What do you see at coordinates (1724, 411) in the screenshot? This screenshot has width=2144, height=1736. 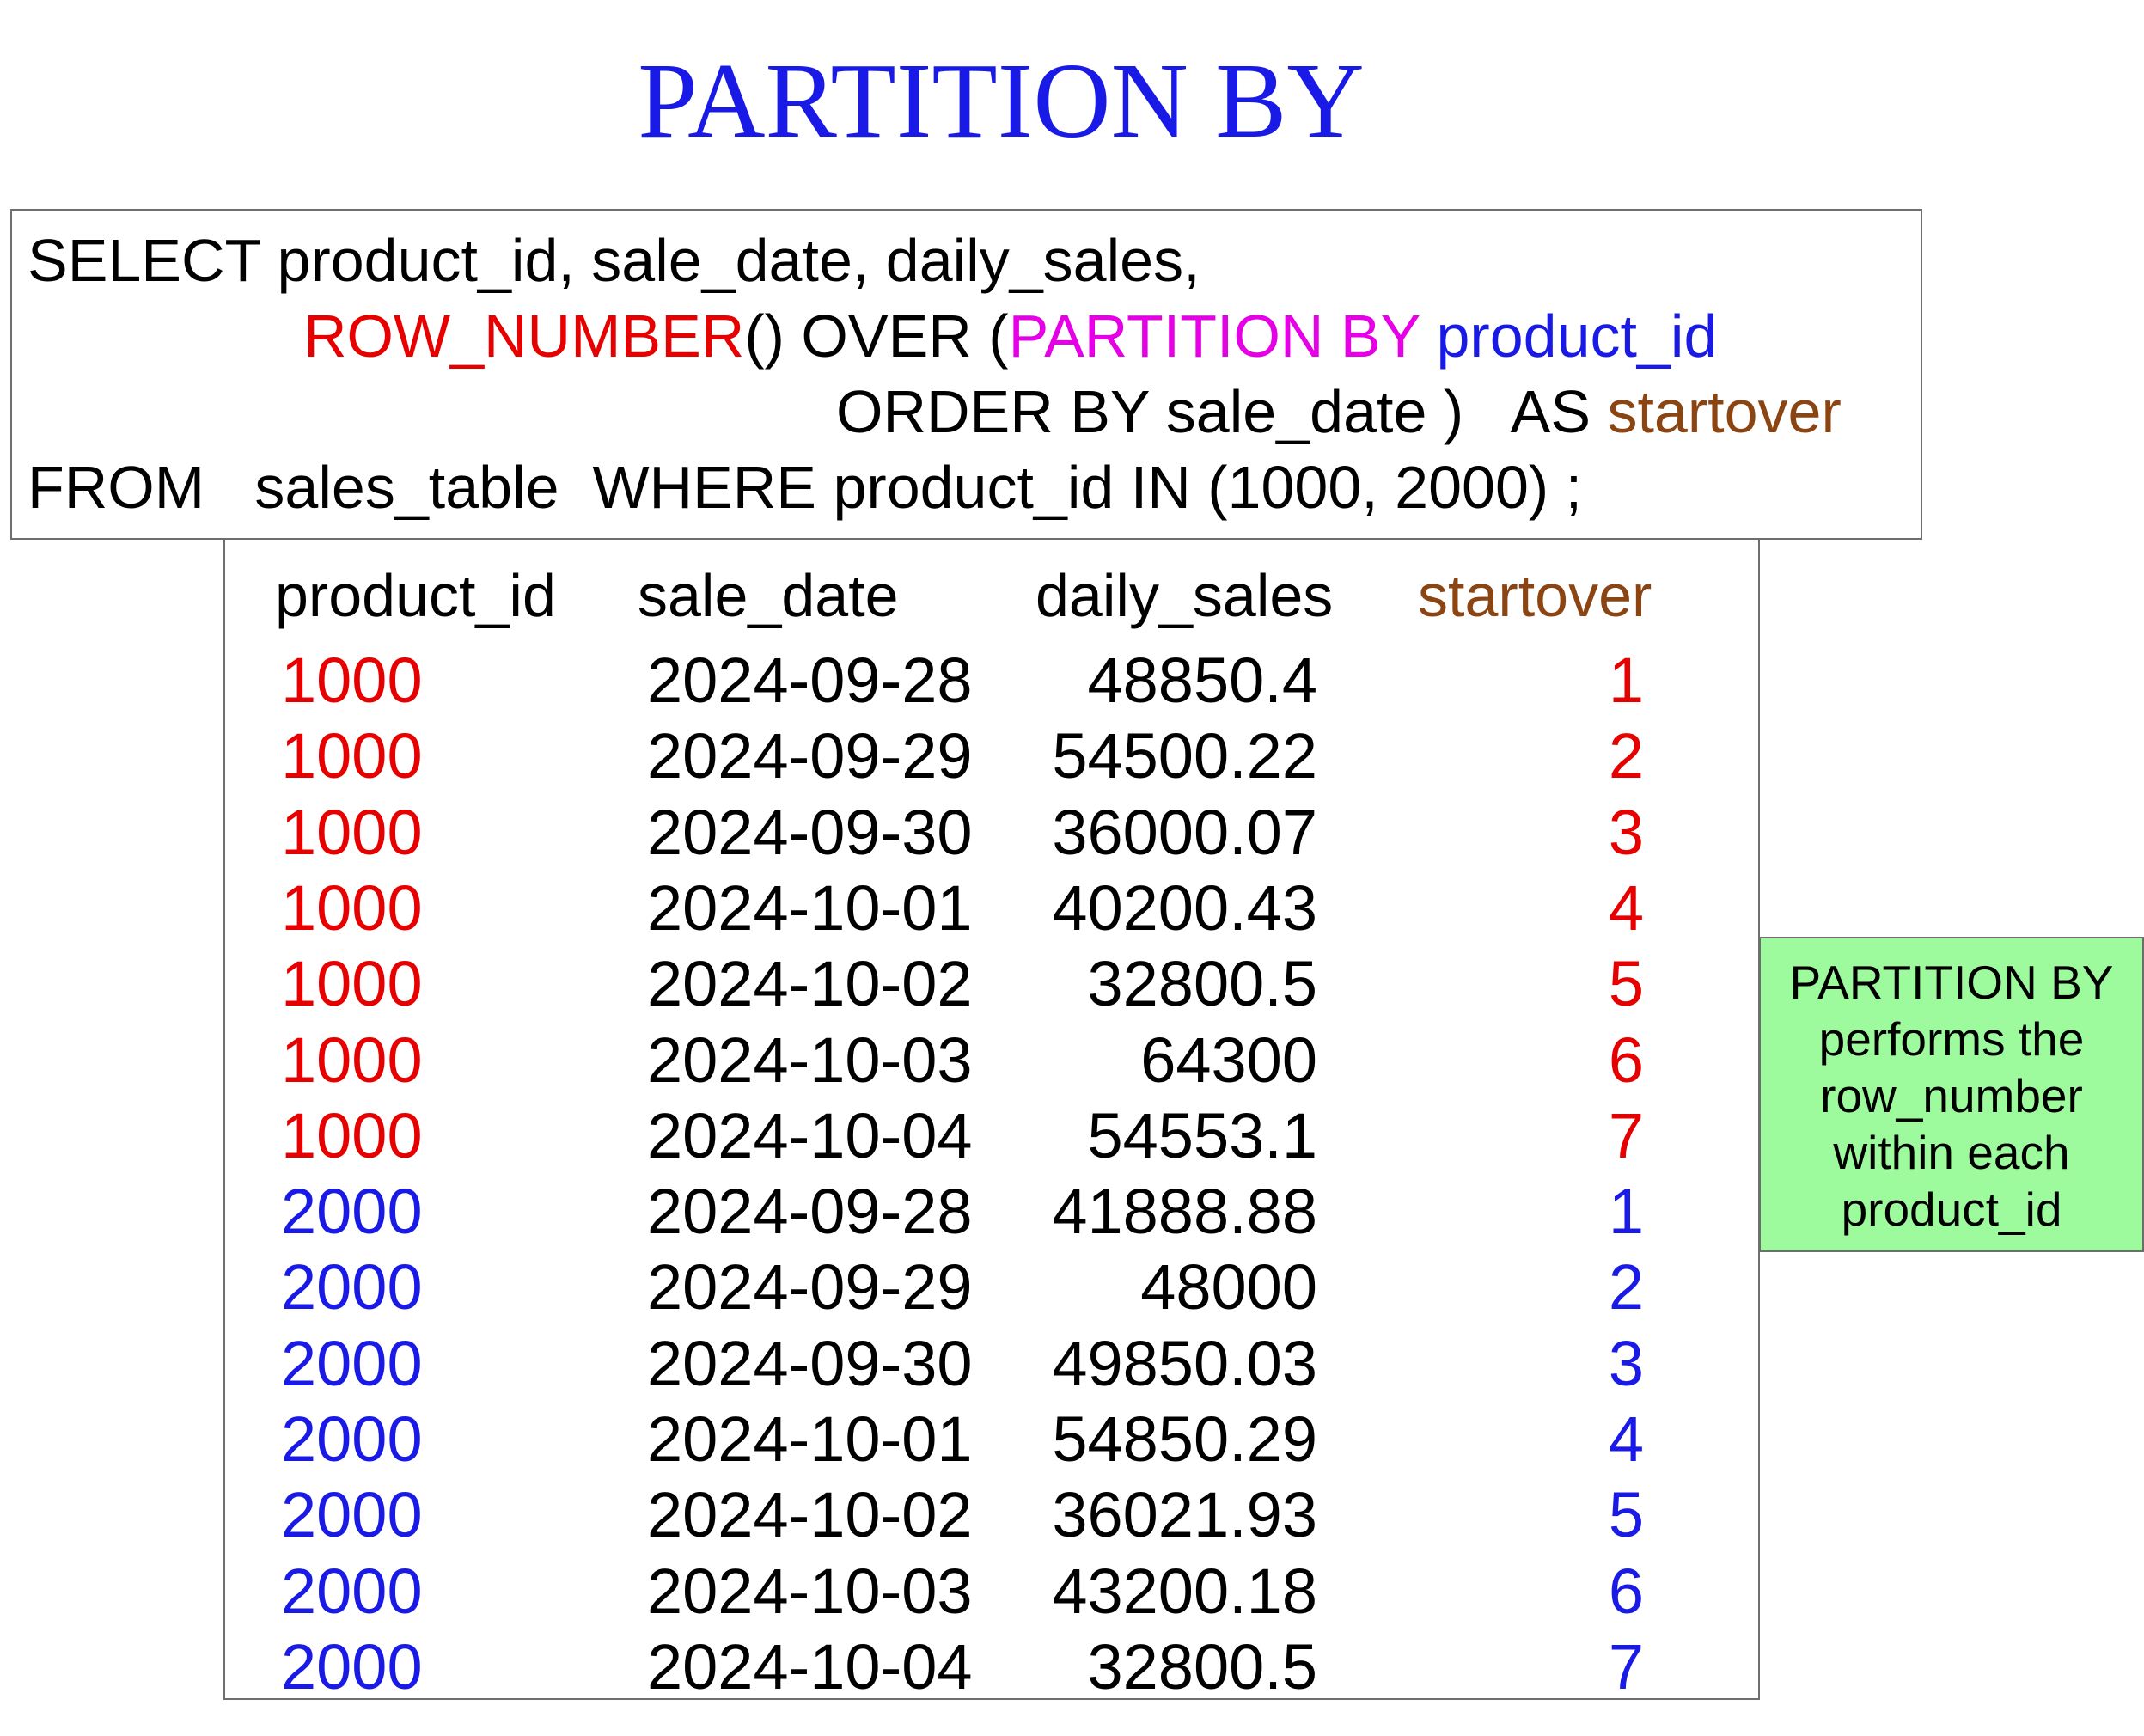 I see `sql-alias: startover` at bounding box center [1724, 411].